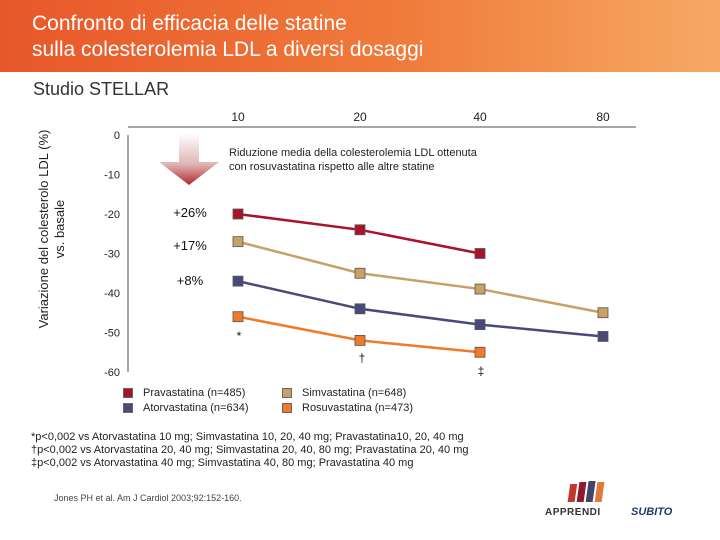 The height and width of the screenshot is (540, 720). I want to click on logo-subito-text: SUBITO, so click(652, 512).